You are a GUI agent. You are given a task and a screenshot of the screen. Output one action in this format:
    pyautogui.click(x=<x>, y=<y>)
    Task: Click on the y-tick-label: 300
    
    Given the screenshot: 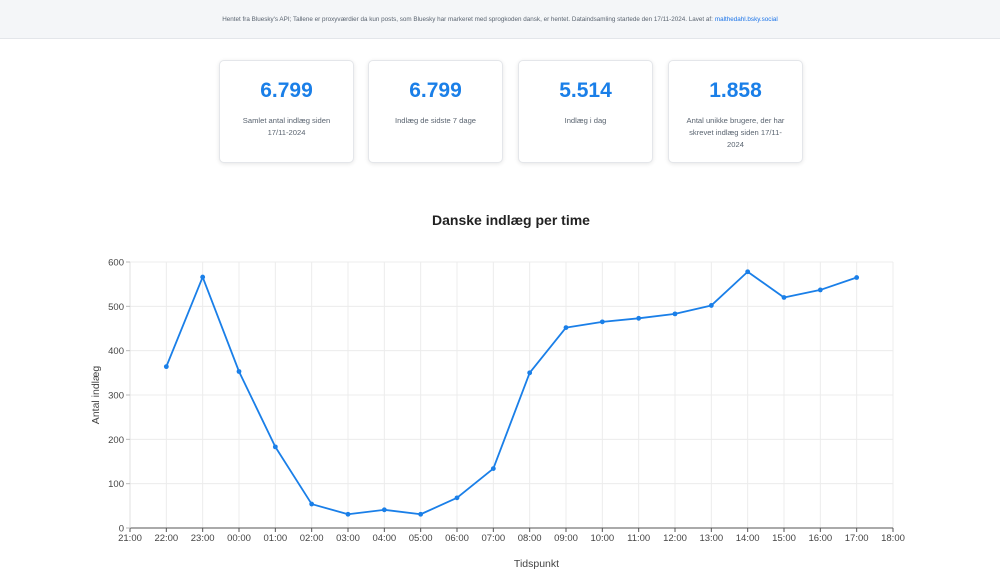 What is the action you would take?
    pyautogui.click(x=116, y=396)
    